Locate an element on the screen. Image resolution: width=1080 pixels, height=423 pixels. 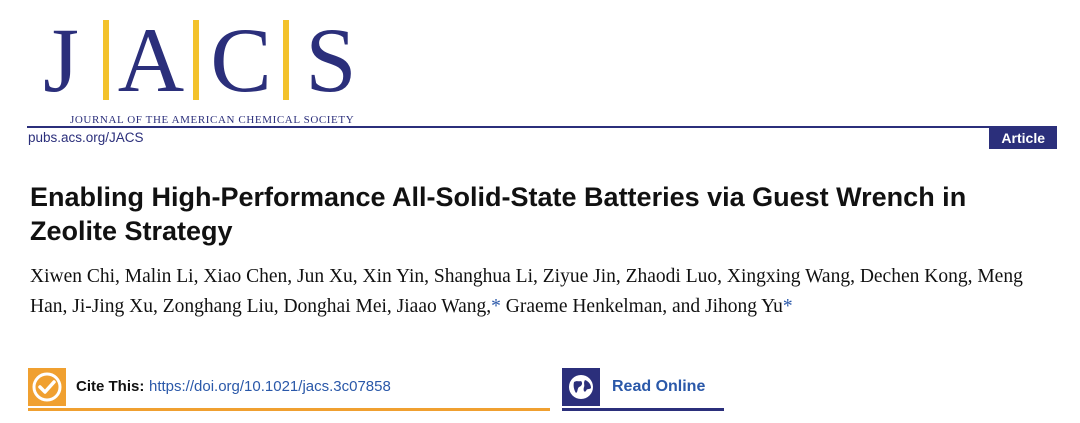
logo-letter-s: S is located at coordinates (331, 60).